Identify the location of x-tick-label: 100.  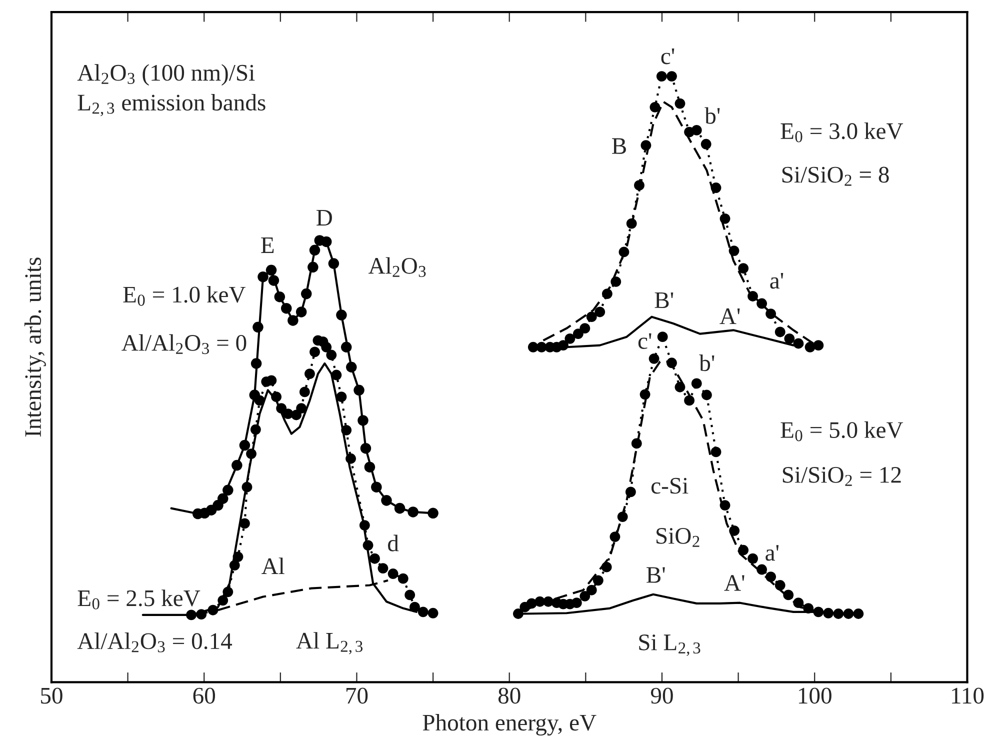
(815, 696).